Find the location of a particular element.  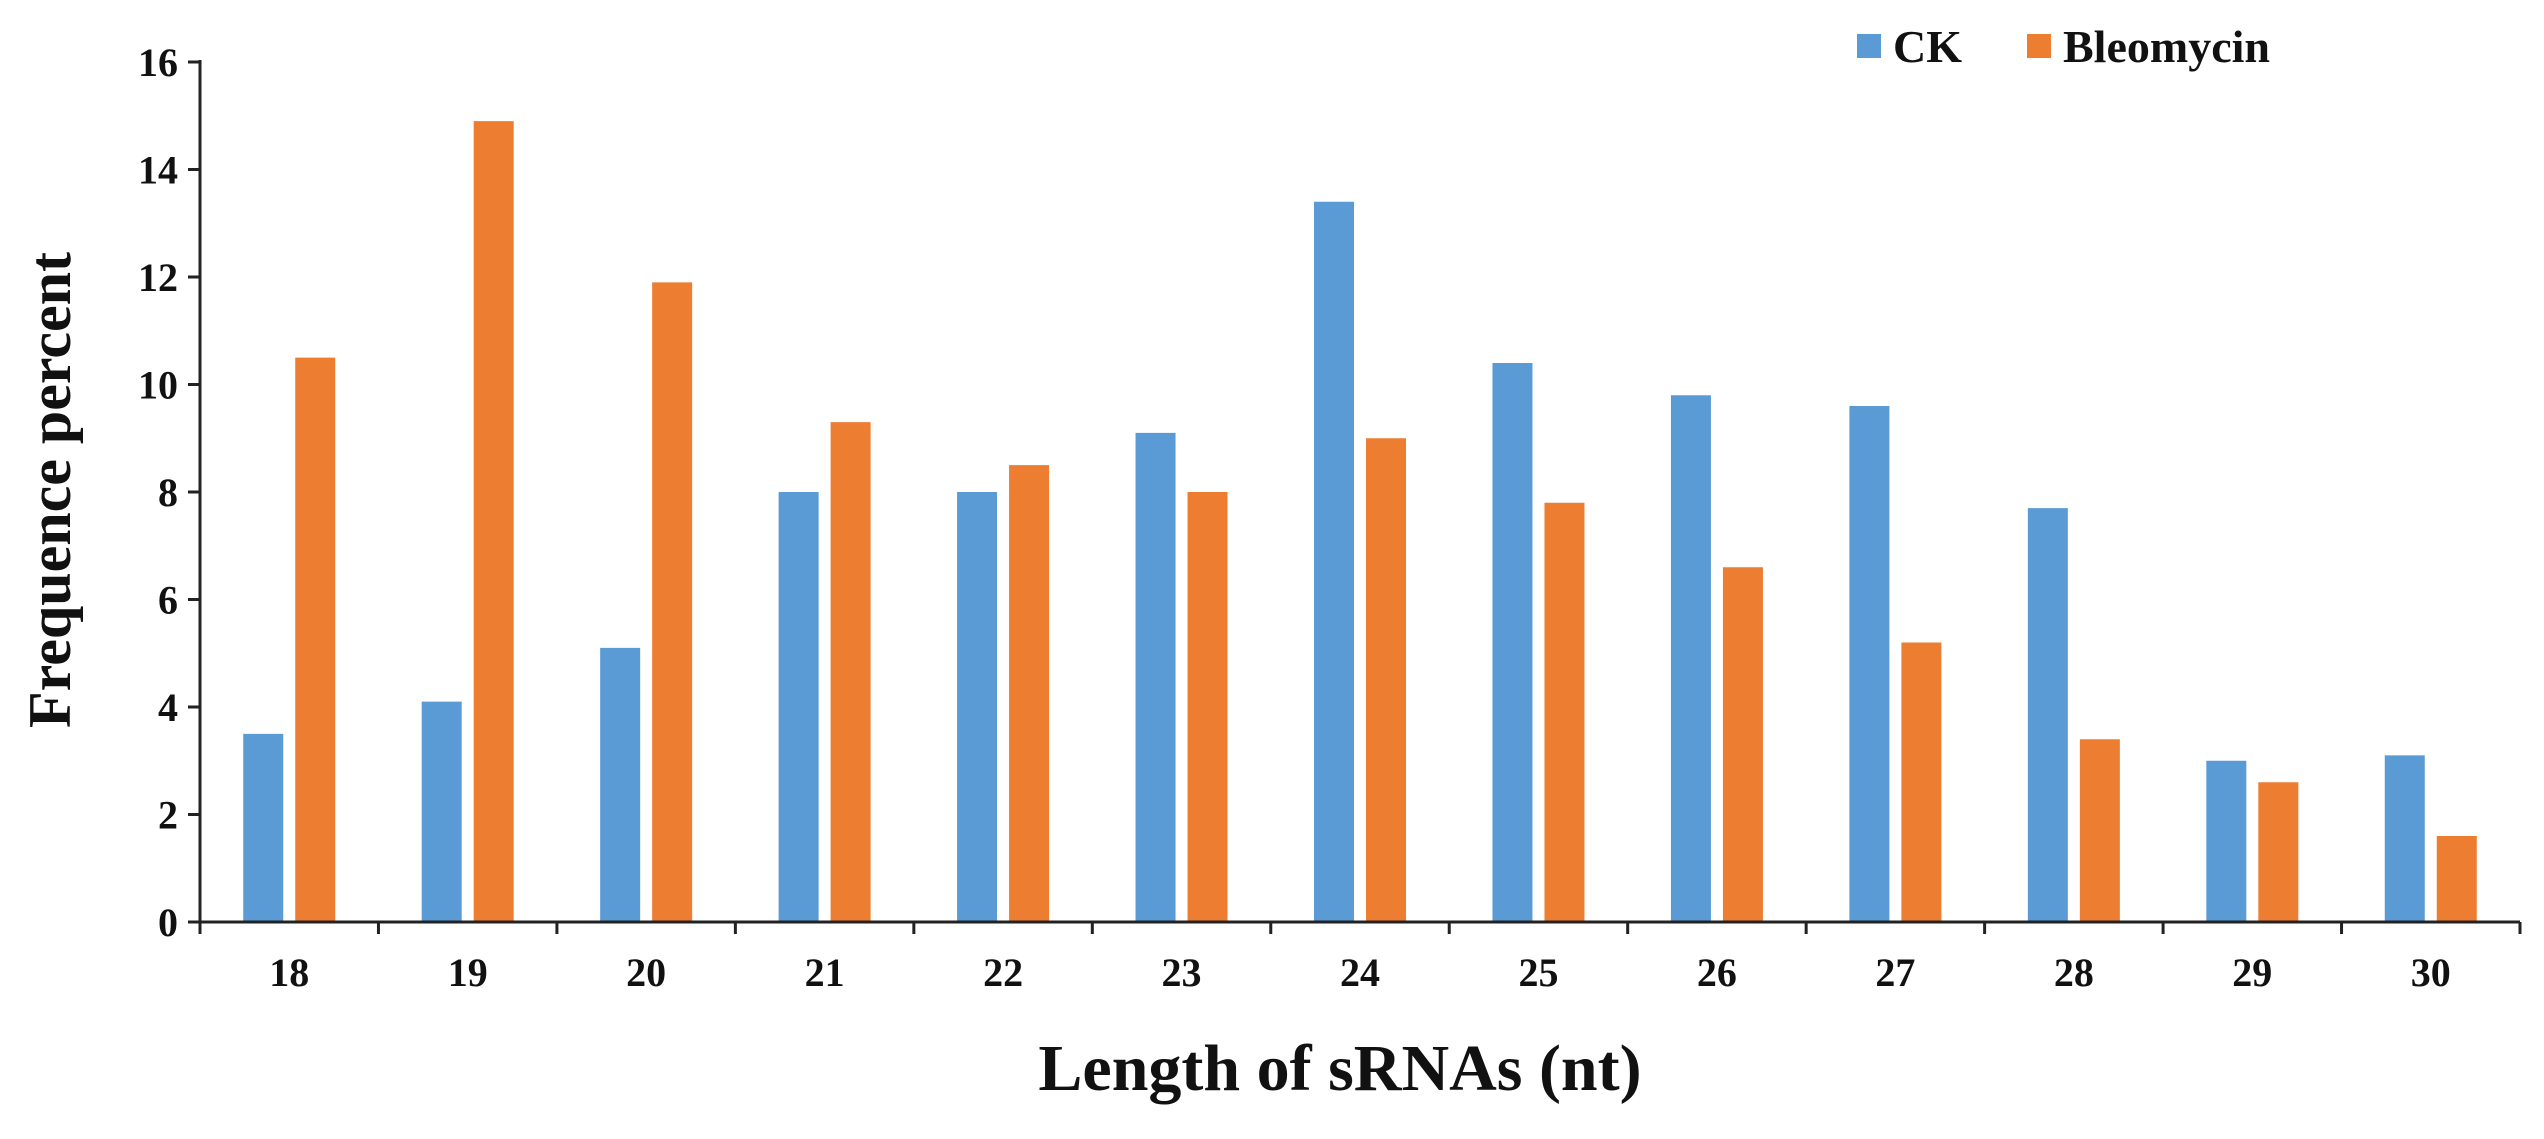

legend-label-ck: CK is located at coordinates (1927, 46).